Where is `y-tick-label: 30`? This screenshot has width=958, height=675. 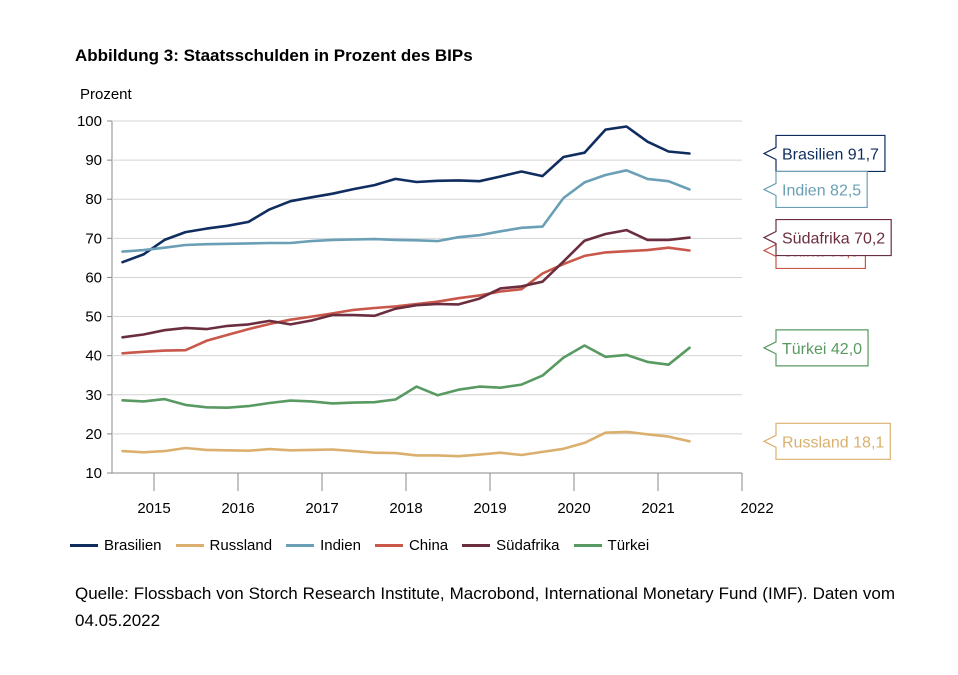 y-tick-label: 30 is located at coordinates (93, 395).